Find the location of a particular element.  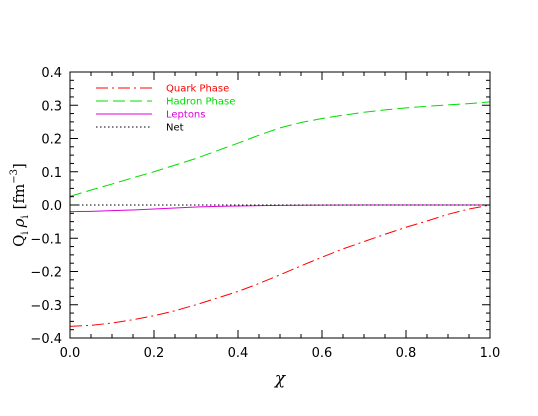

y-label-q-sub: i is located at coordinates (25, 232).